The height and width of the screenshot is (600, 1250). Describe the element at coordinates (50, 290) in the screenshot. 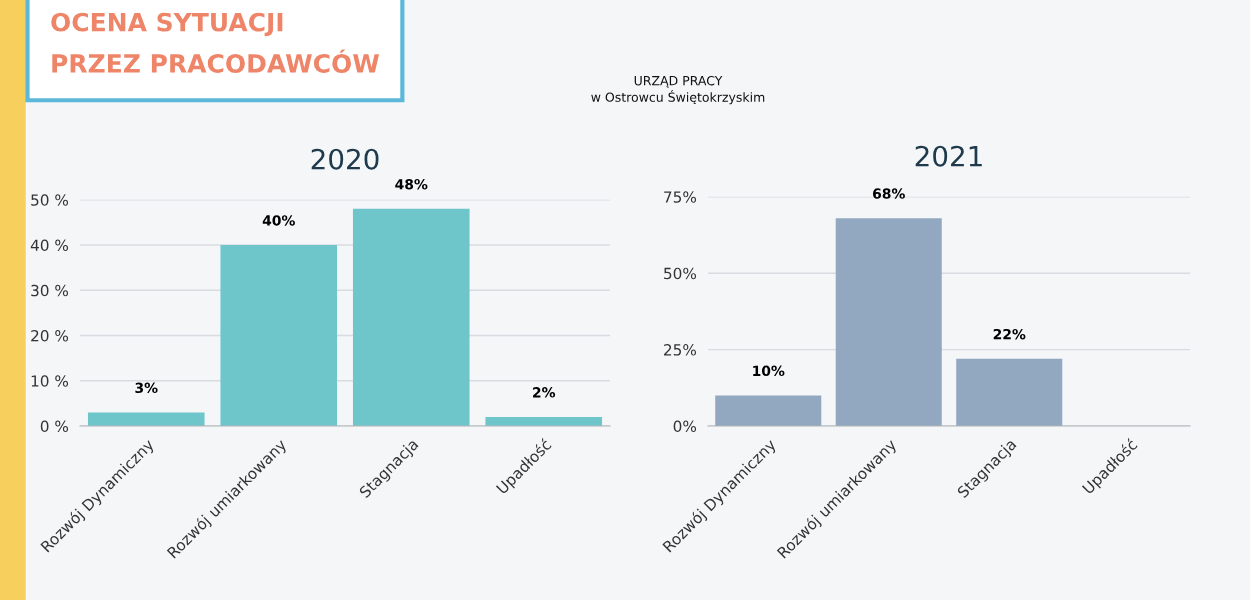

I see `y-tick-label: 30 %` at that location.